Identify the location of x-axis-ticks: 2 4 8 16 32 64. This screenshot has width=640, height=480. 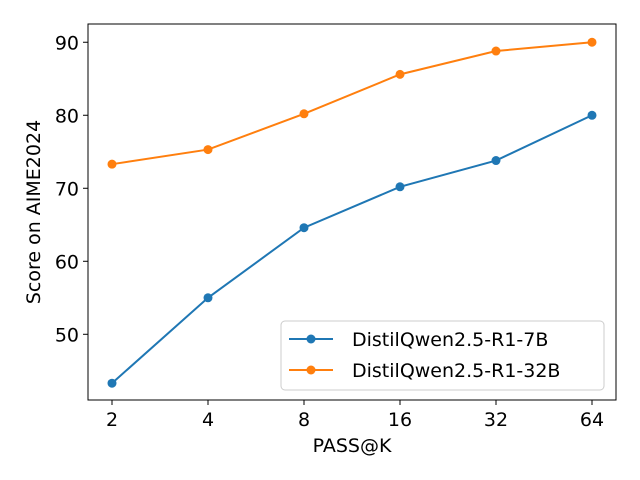
(355, 415).